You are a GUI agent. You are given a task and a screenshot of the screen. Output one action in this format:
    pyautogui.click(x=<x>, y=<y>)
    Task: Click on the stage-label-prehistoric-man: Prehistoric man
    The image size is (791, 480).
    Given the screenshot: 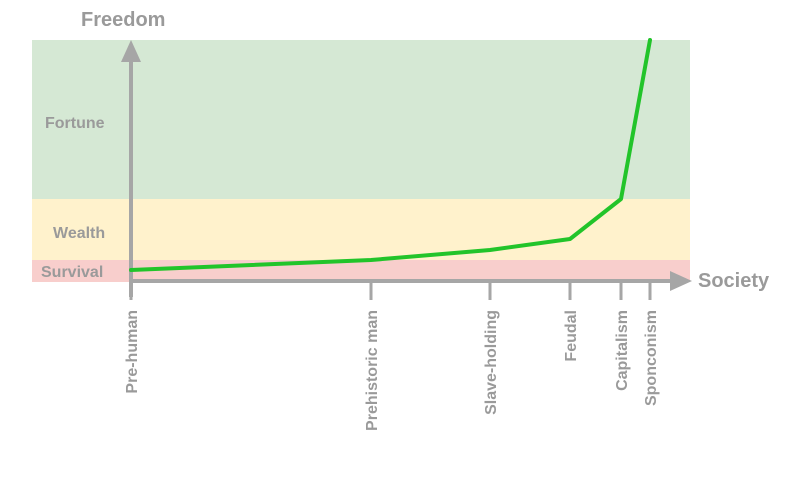 What is the action you would take?
    pyautogui.click(x=372, y=370)
    